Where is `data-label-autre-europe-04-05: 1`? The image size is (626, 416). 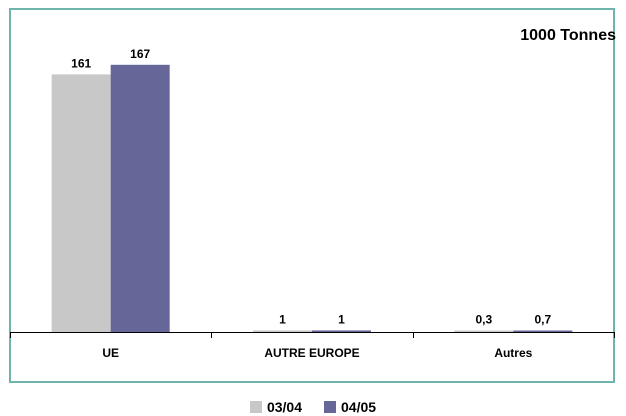 data-label-autre-europe-04-05: 1 is located at coordinates (341, 319).